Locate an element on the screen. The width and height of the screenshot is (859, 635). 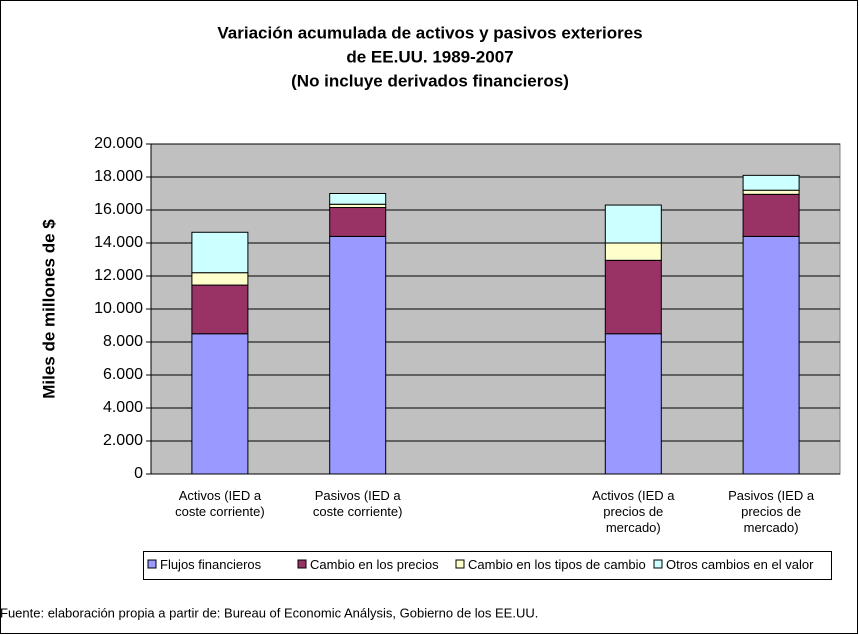
legend-box is located at coordinates (487, 565).